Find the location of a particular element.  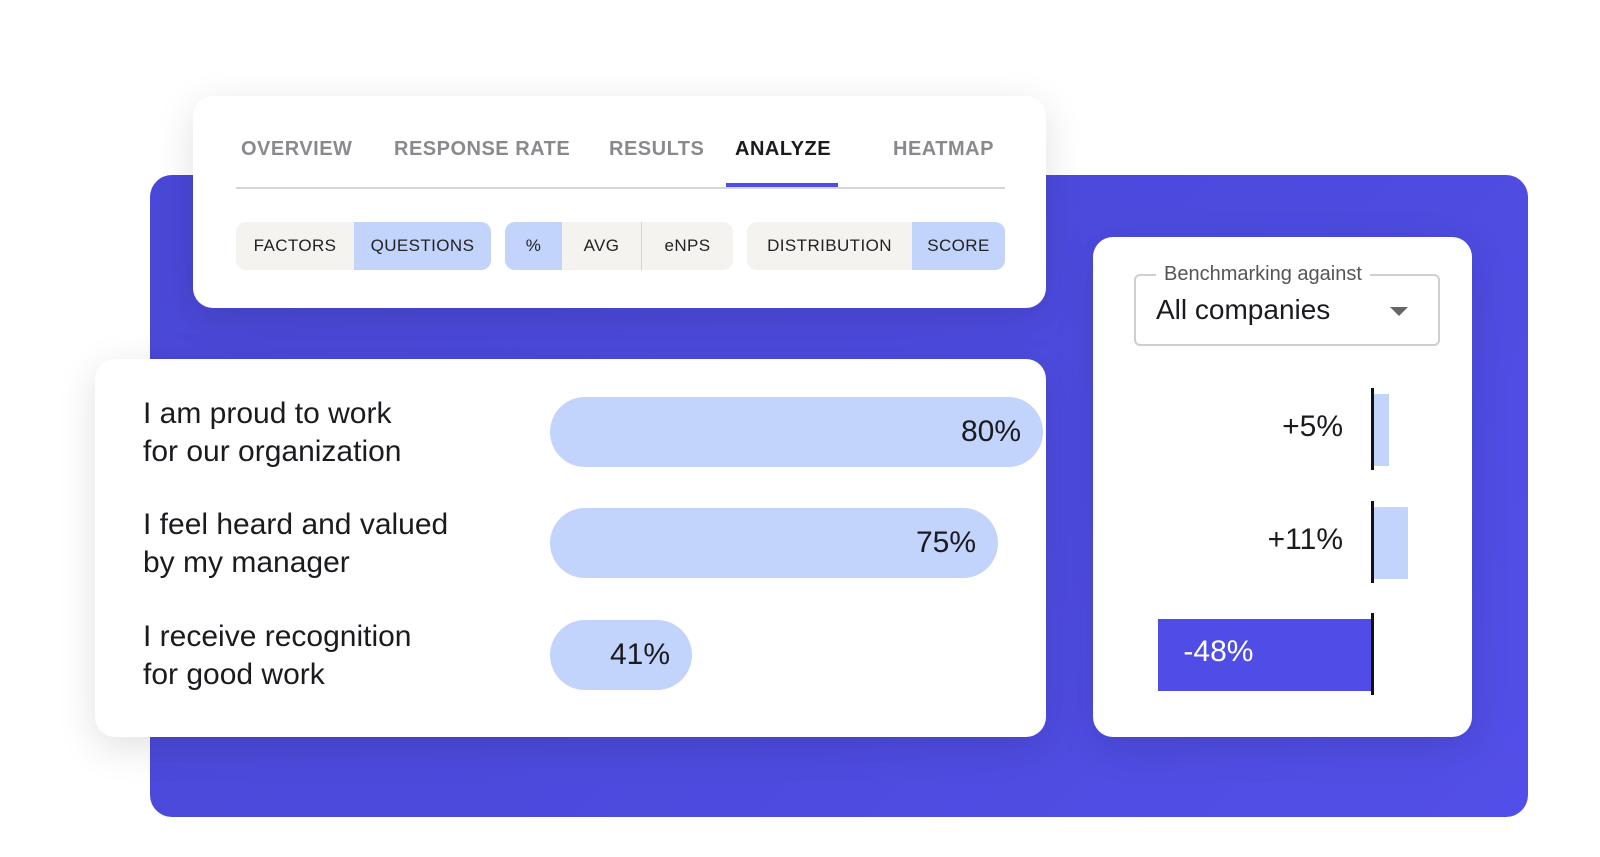

enps-toggle: eNPS is located at coordinates (687, 245).